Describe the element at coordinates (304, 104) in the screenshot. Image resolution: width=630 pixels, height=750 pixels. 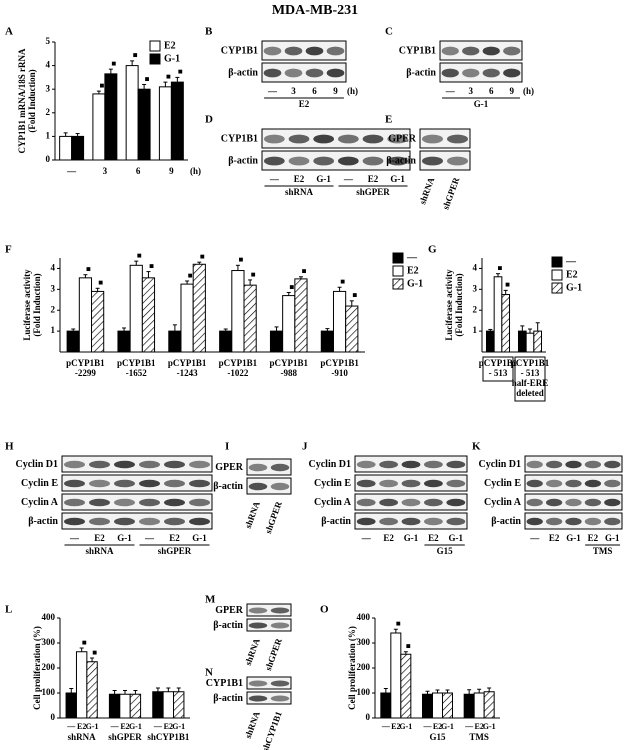
I see `group-label: E2` at that location.